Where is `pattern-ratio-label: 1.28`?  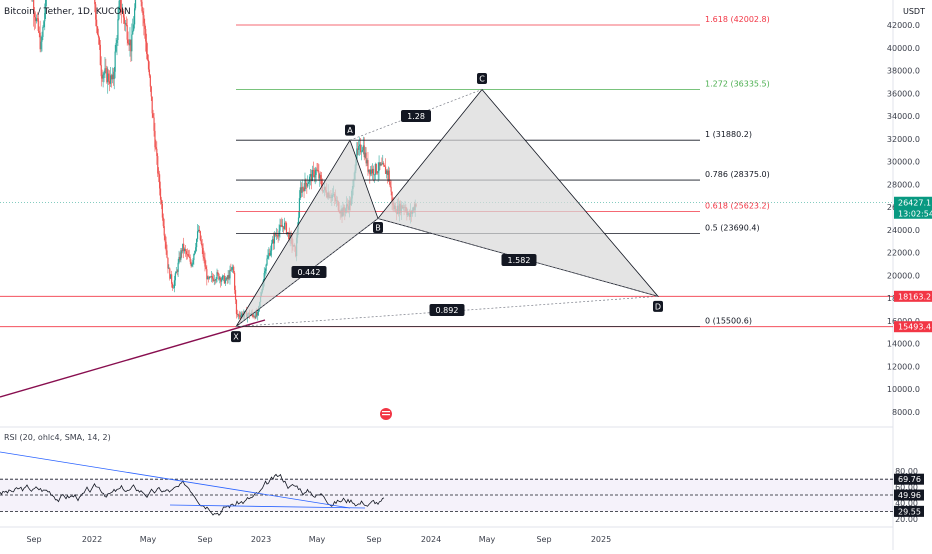
pattern-ratio-label: 1.28 is located at coordinates (416, 116).